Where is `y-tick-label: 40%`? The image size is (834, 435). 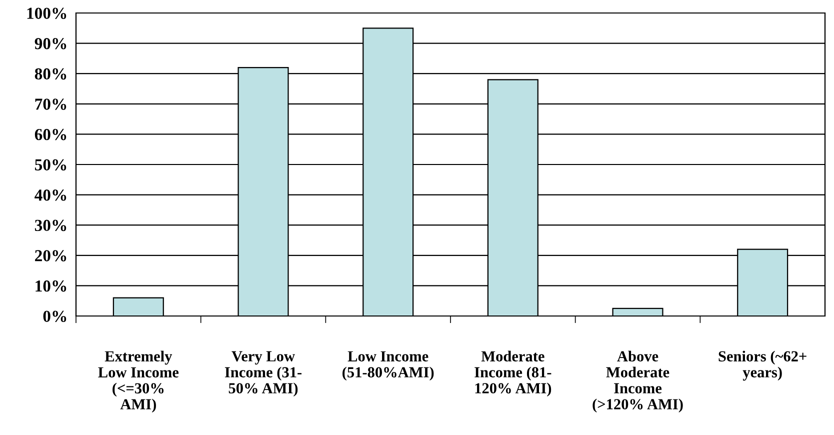 y-tick-label: 40% is located at coordinates (50, 195).